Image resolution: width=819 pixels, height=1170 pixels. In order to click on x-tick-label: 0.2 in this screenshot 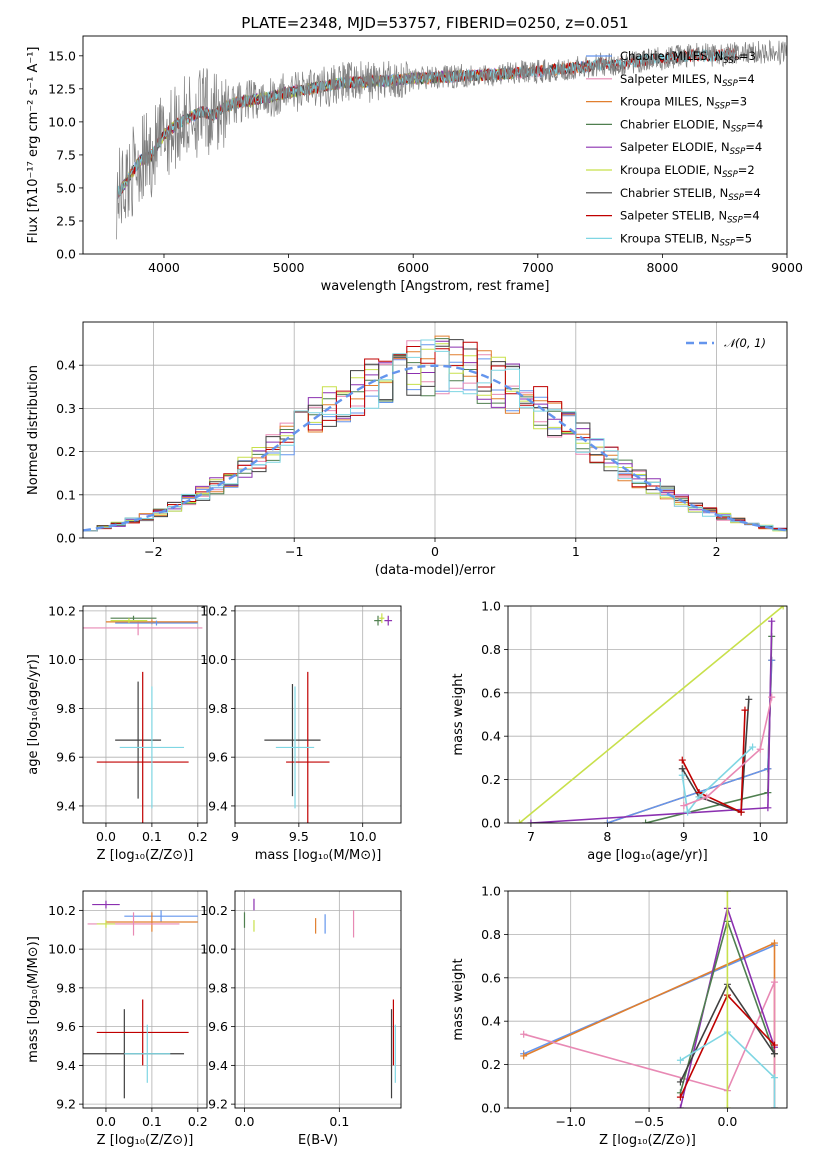, I will do `click(198, 836)`.